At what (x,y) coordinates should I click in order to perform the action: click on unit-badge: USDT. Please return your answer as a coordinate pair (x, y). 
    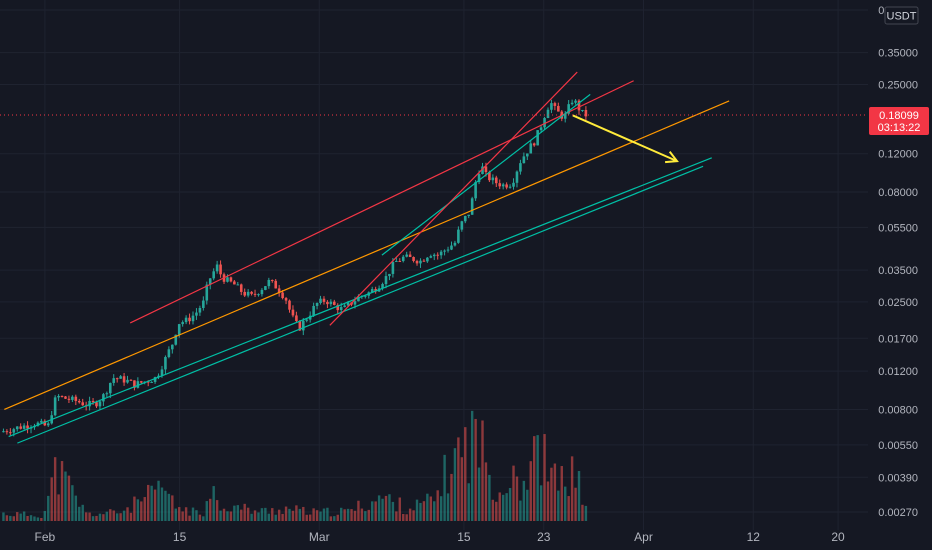
    Looking at the image, I should click on (901, 15).